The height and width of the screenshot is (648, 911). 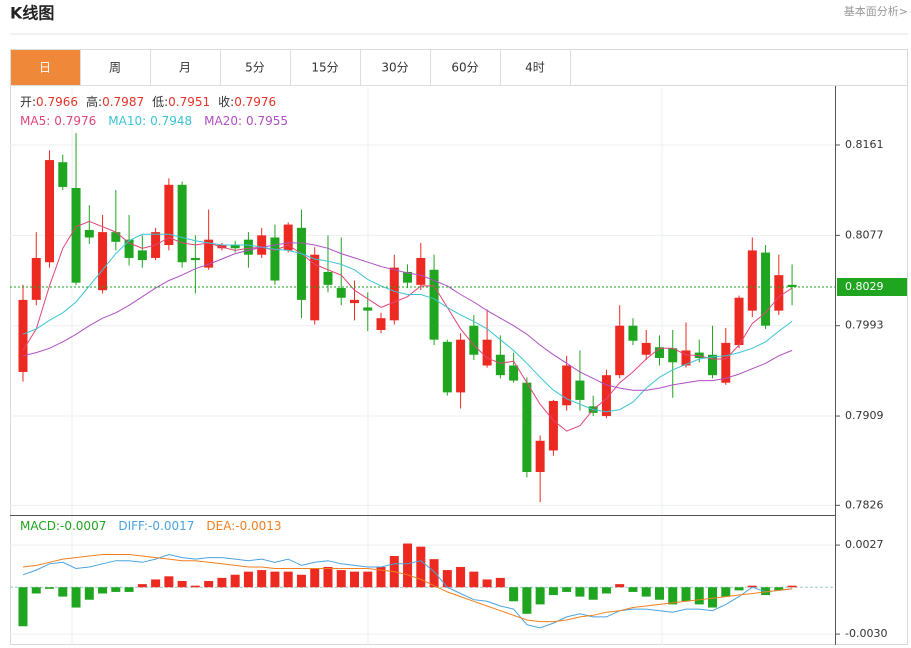 I want to click on legend: MA5: 0.7976 MA10: 0.7948 MA20: 0.7955, so click(x=154, y=121).